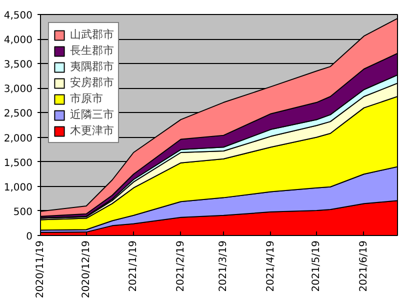  Describe the element at coordinates (86, 98) in the screenshot. I see `legend-label: 市原市` at that location.